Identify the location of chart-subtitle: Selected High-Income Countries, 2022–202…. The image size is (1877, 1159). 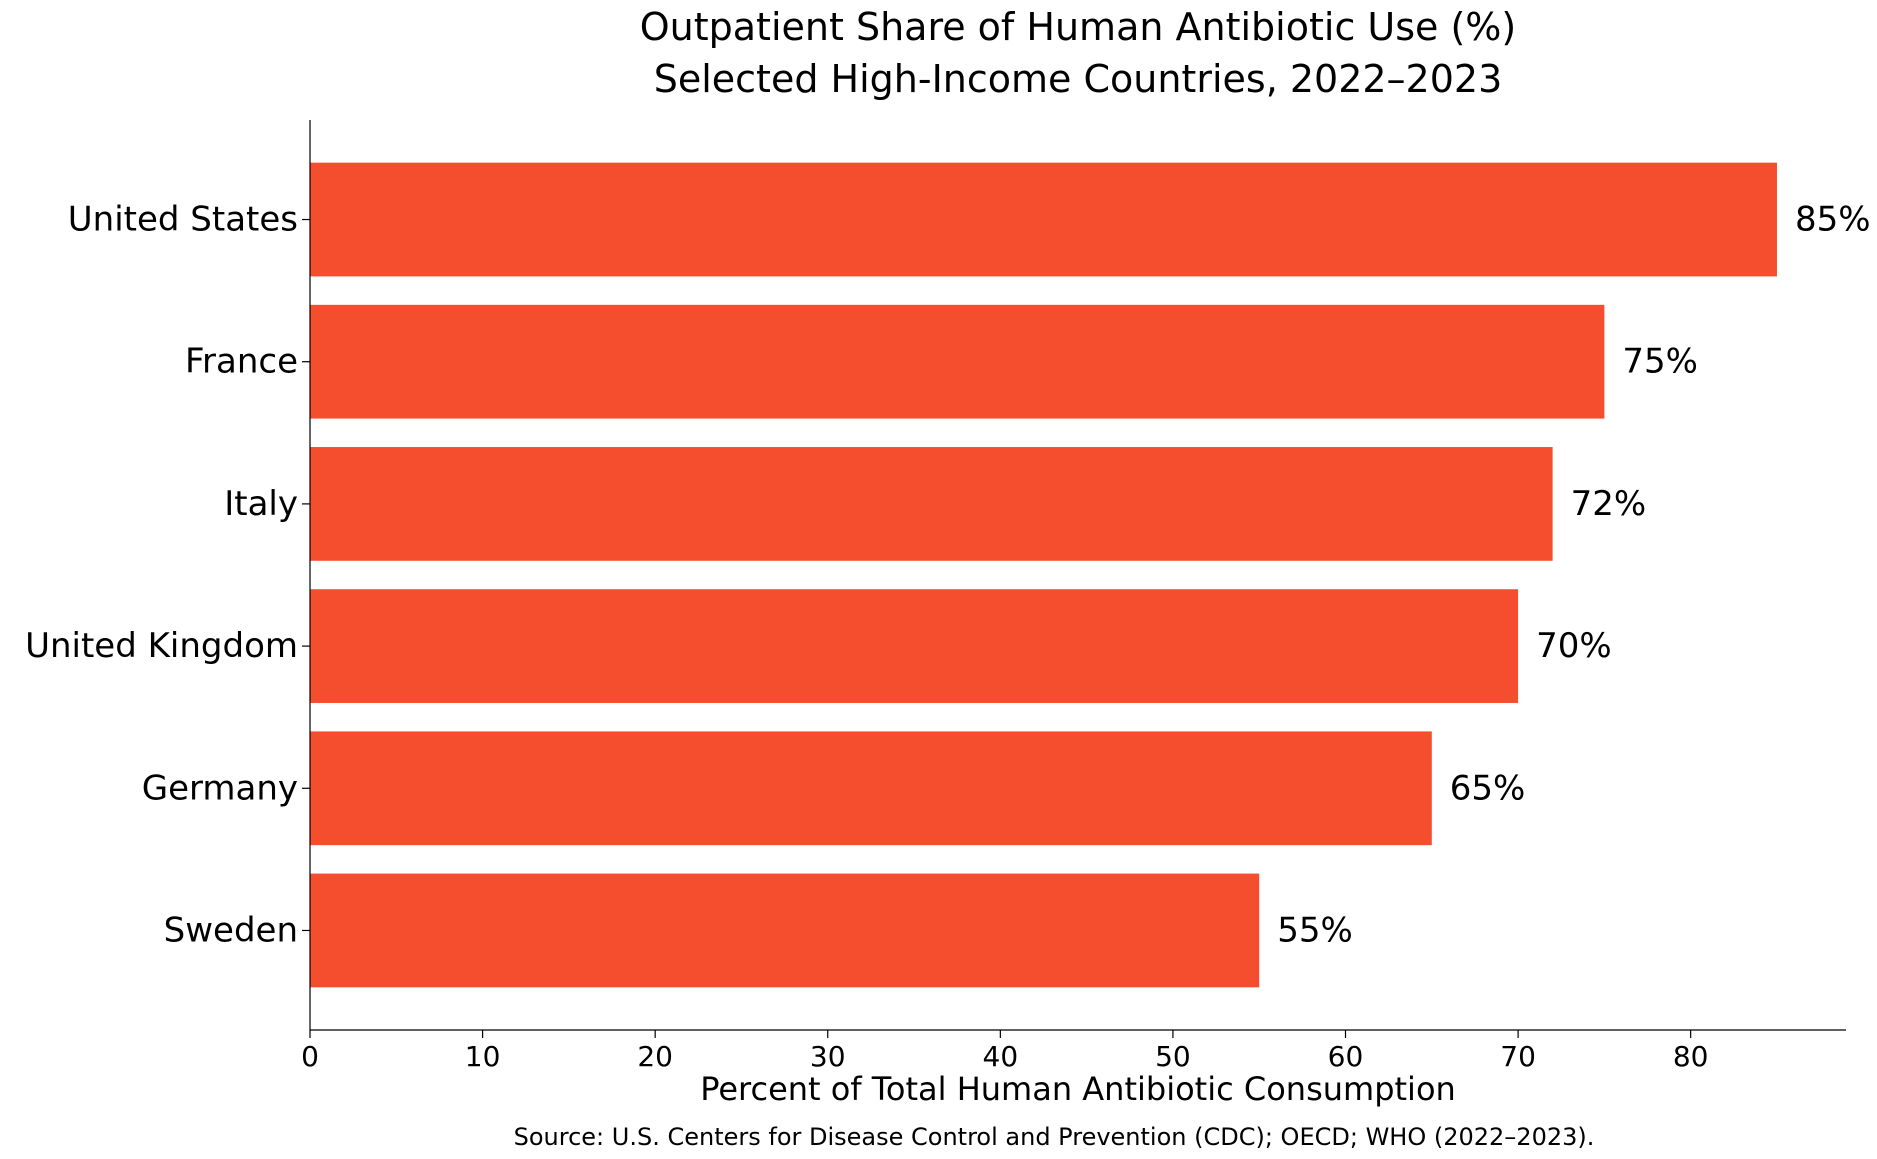
(1078, 79).